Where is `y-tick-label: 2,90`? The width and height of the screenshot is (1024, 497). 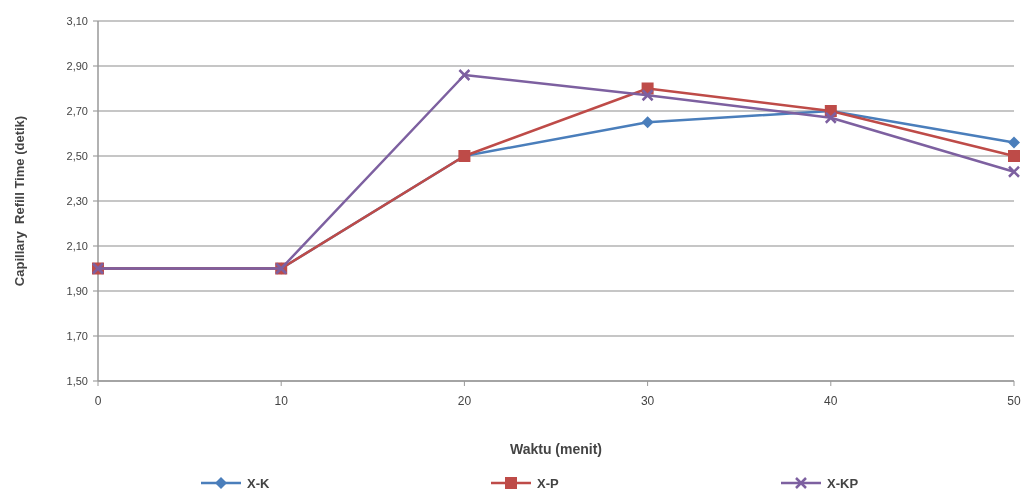 y-tick-label: 2,90 is located at coordinates (77, 66).